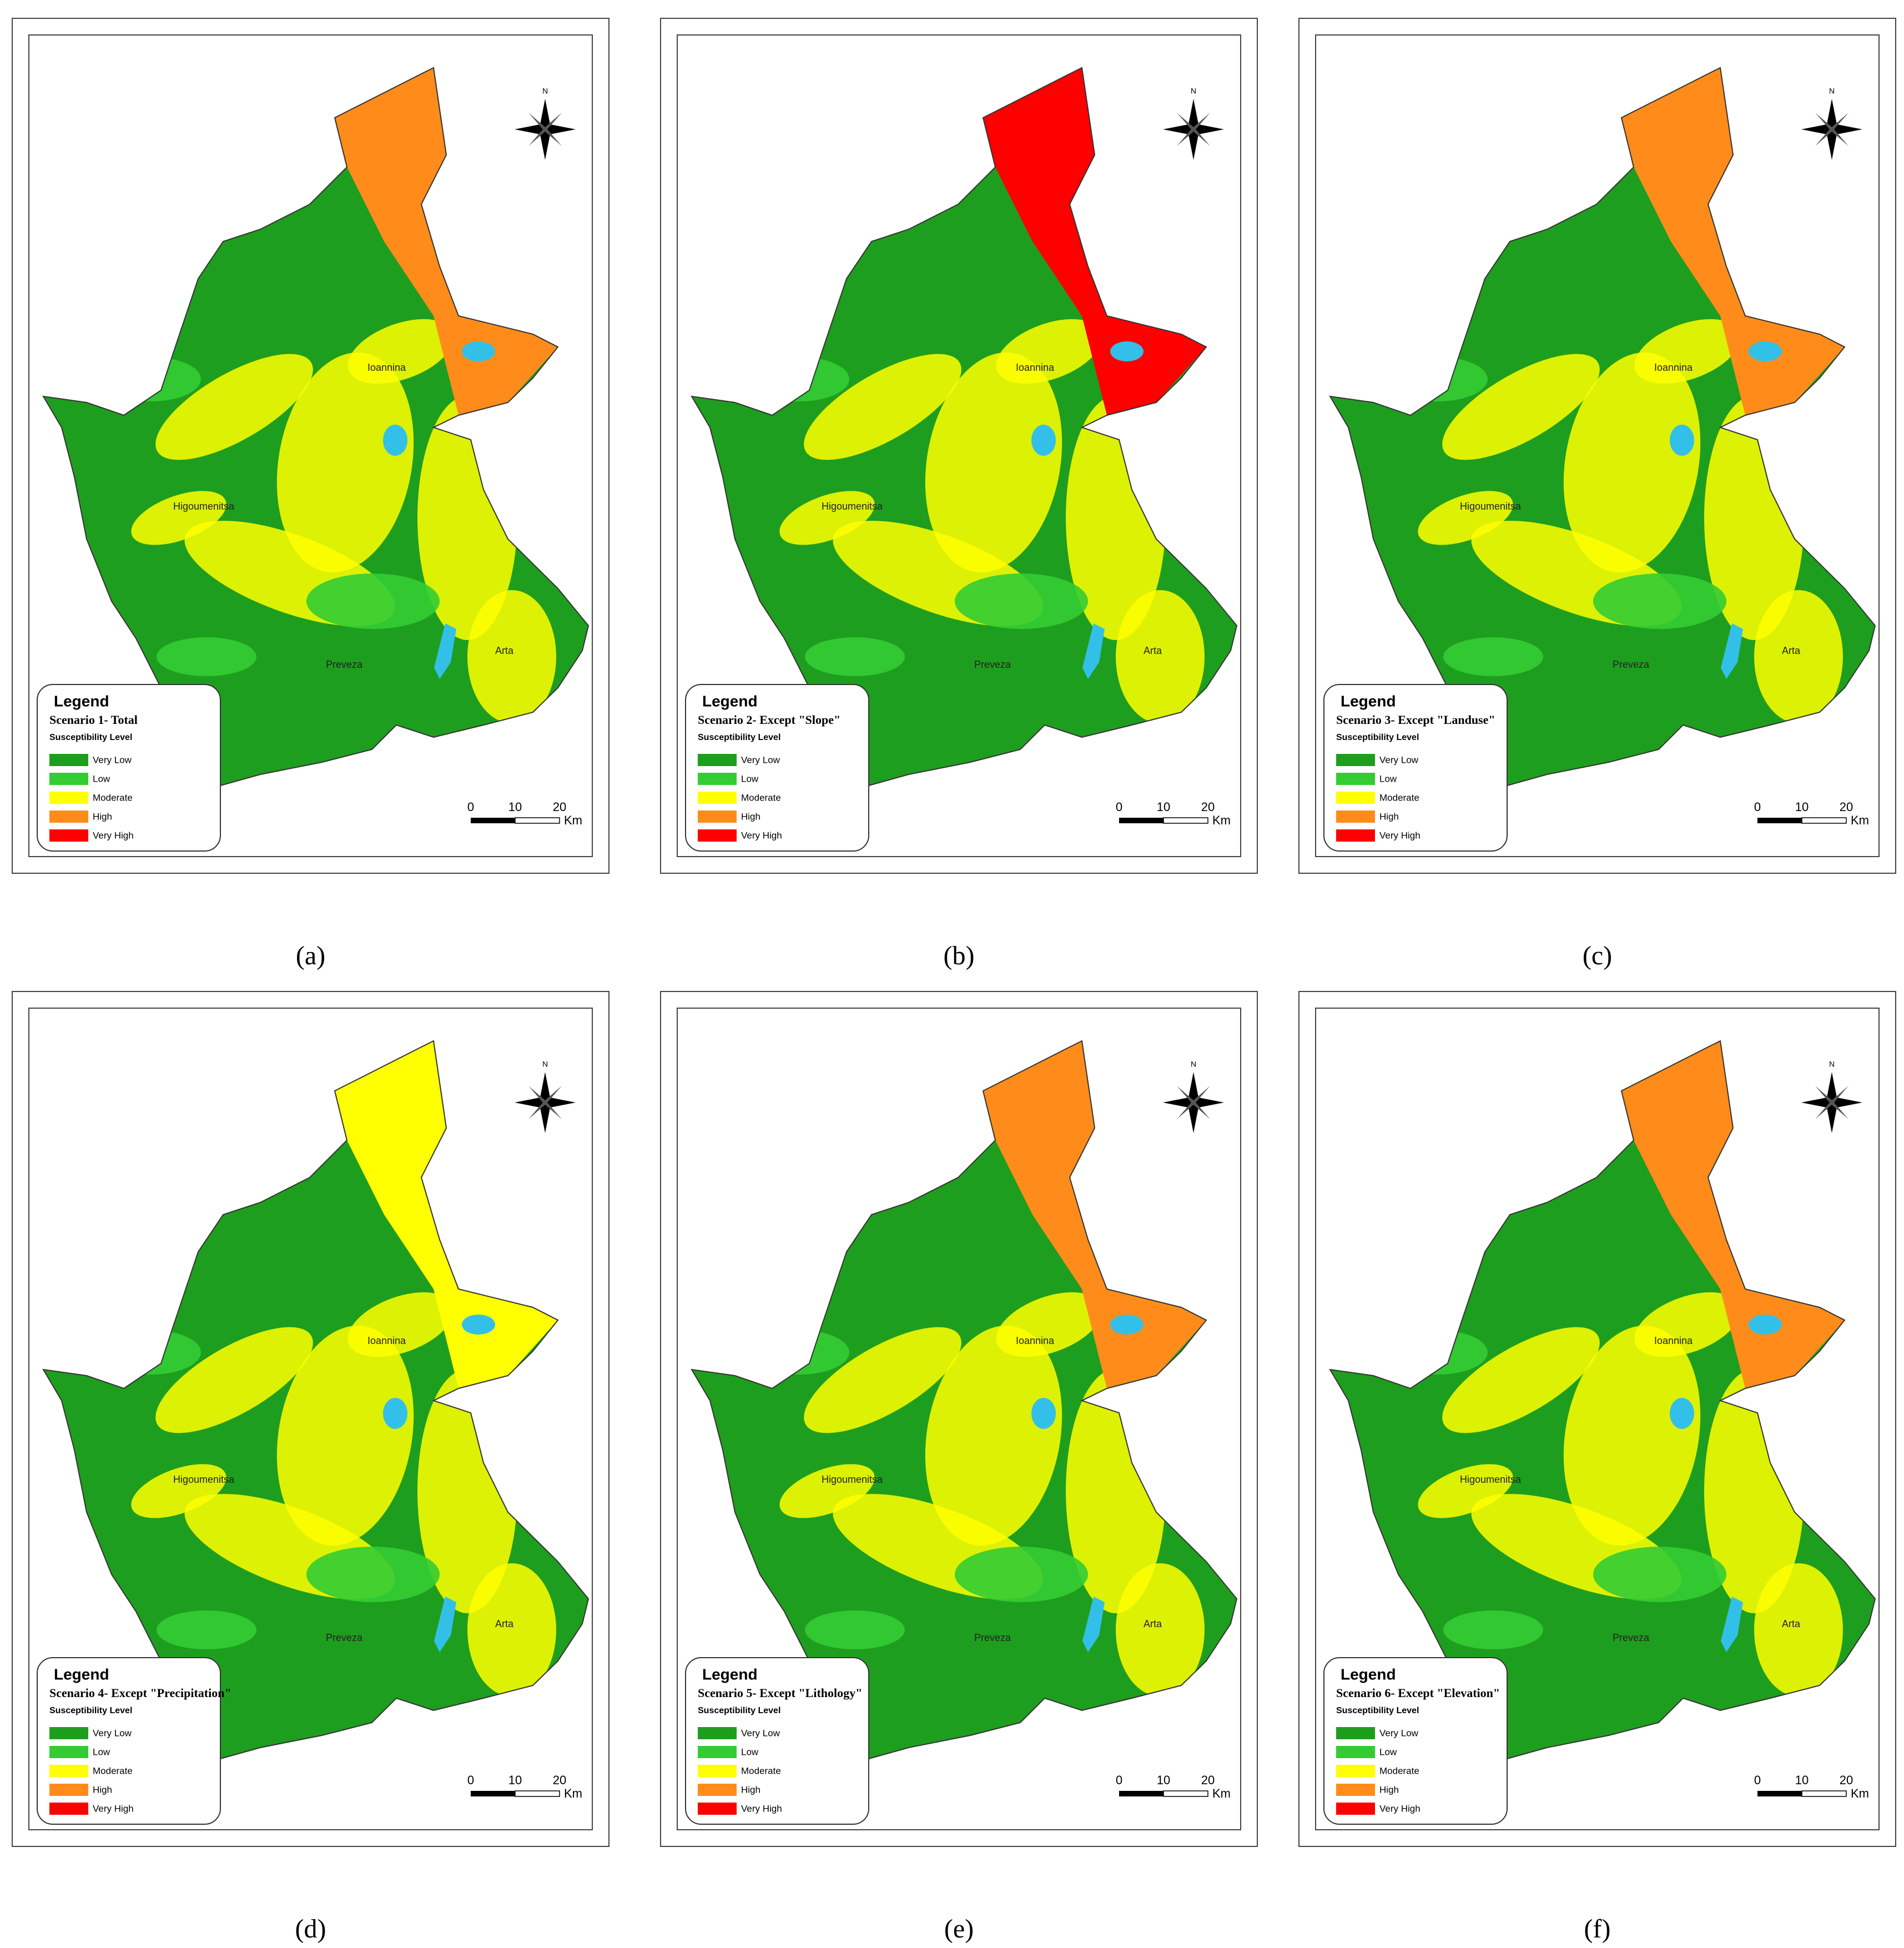  What do you see at coordinates (780, 1693) in the screenshot?
I see `legend-scenario: Scenario 5- Except "Lithology"` at bounding box center [780, 1693].